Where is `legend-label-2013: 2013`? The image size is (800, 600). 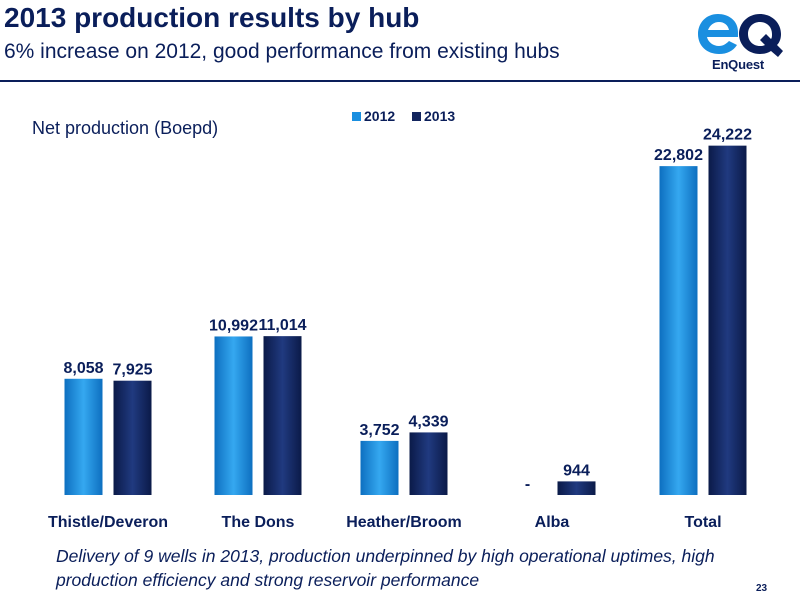 legend-label-2013: 2013 is located at coordinates (440, 116).